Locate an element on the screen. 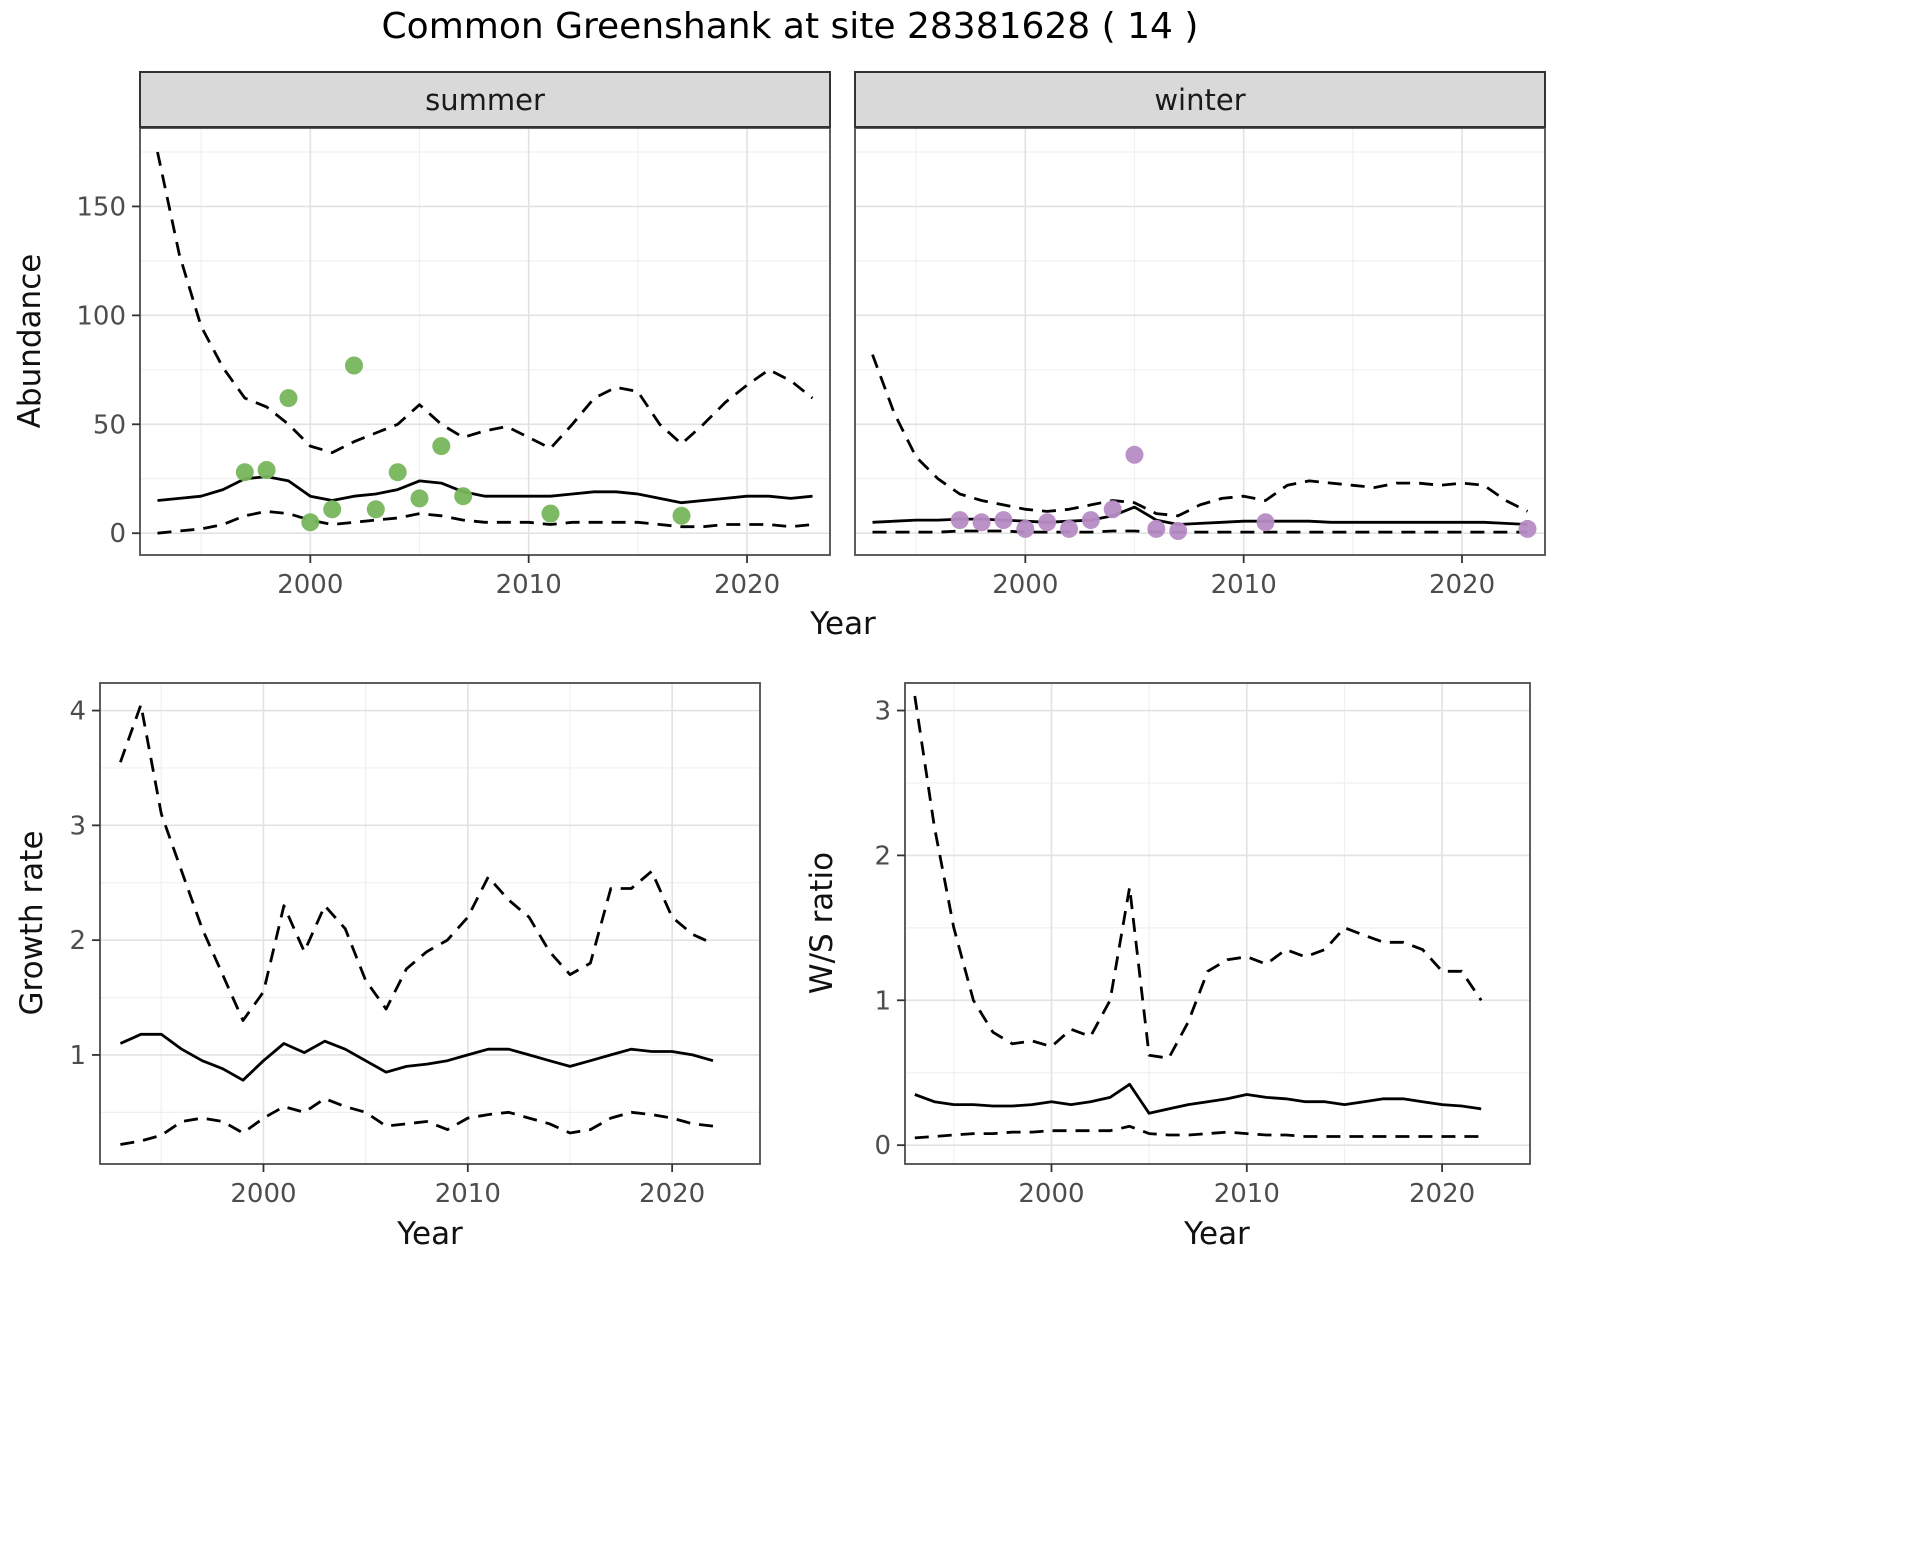  y-axis-label-ws-ratio: W/S ratio is located at coordinates (822, 923).